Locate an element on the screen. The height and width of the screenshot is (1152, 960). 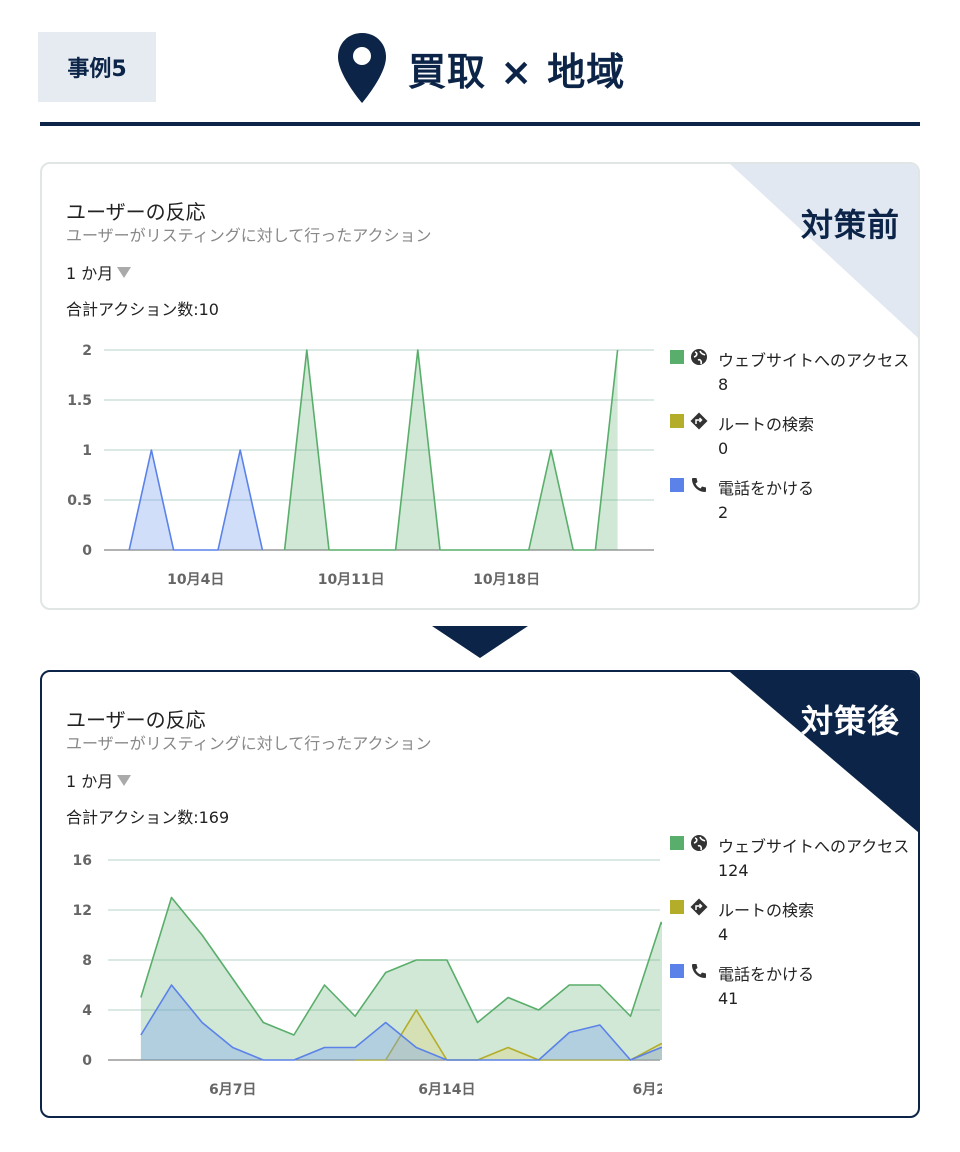
case-label: 事例5 is located at coordinates (97, 69).